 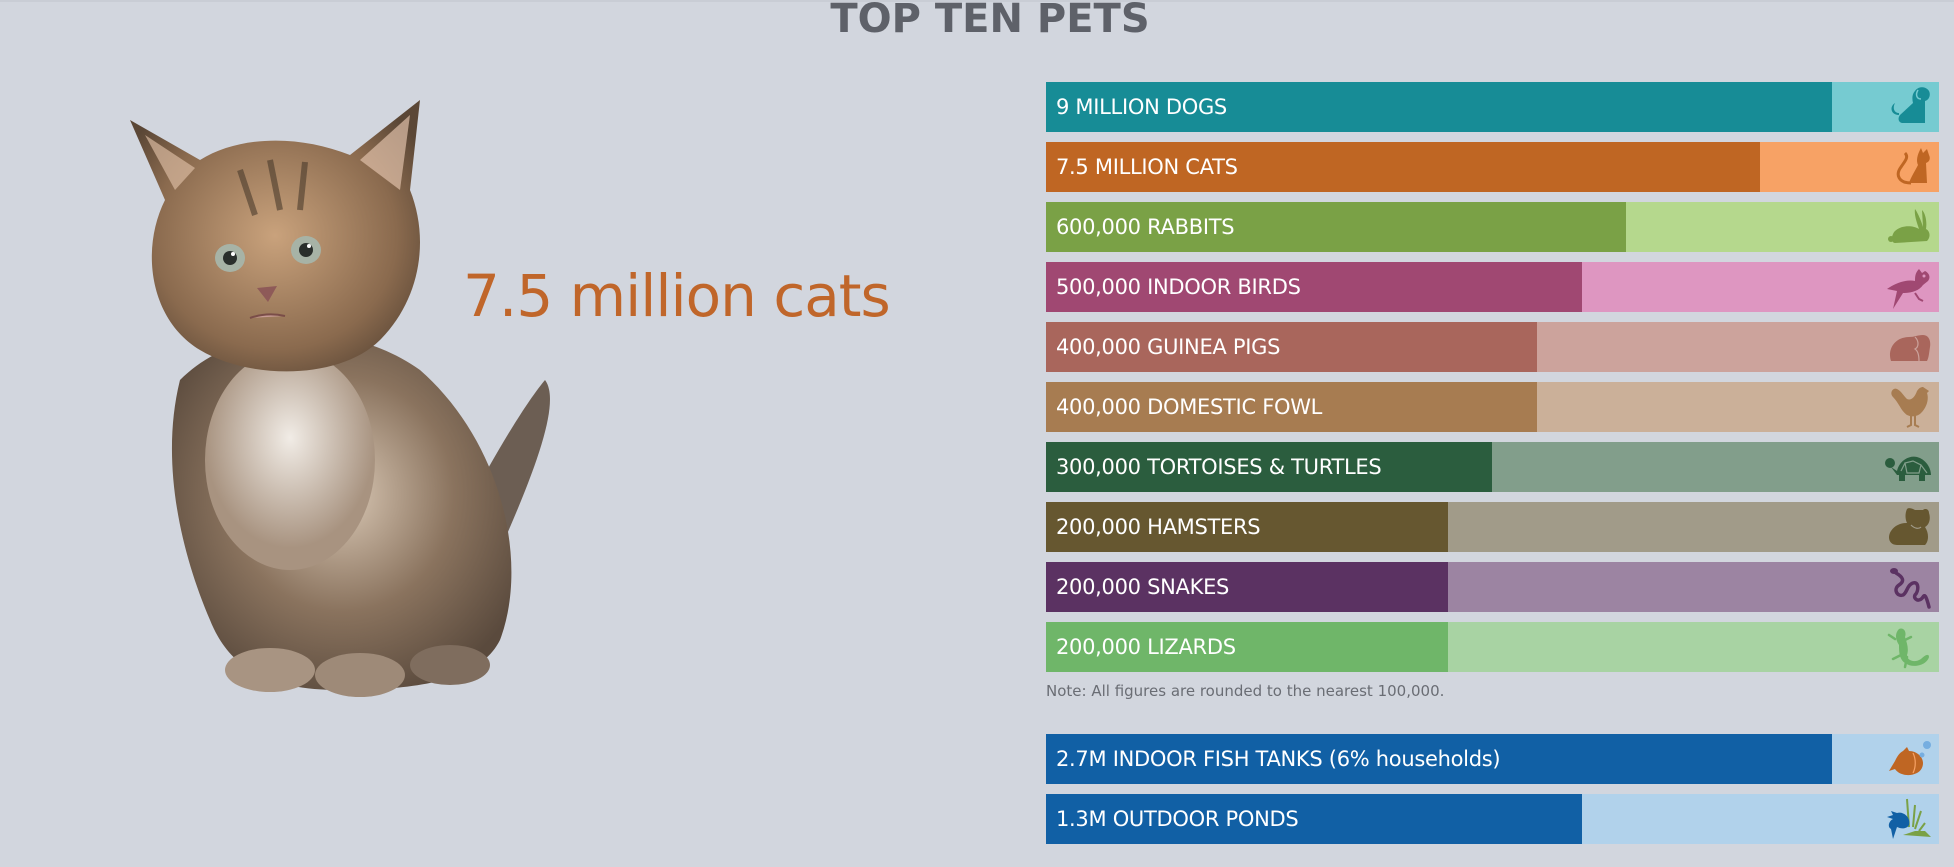 I want to click on bar-rabbits: 600,000 RABBITS, so click(x=1492, y=227).